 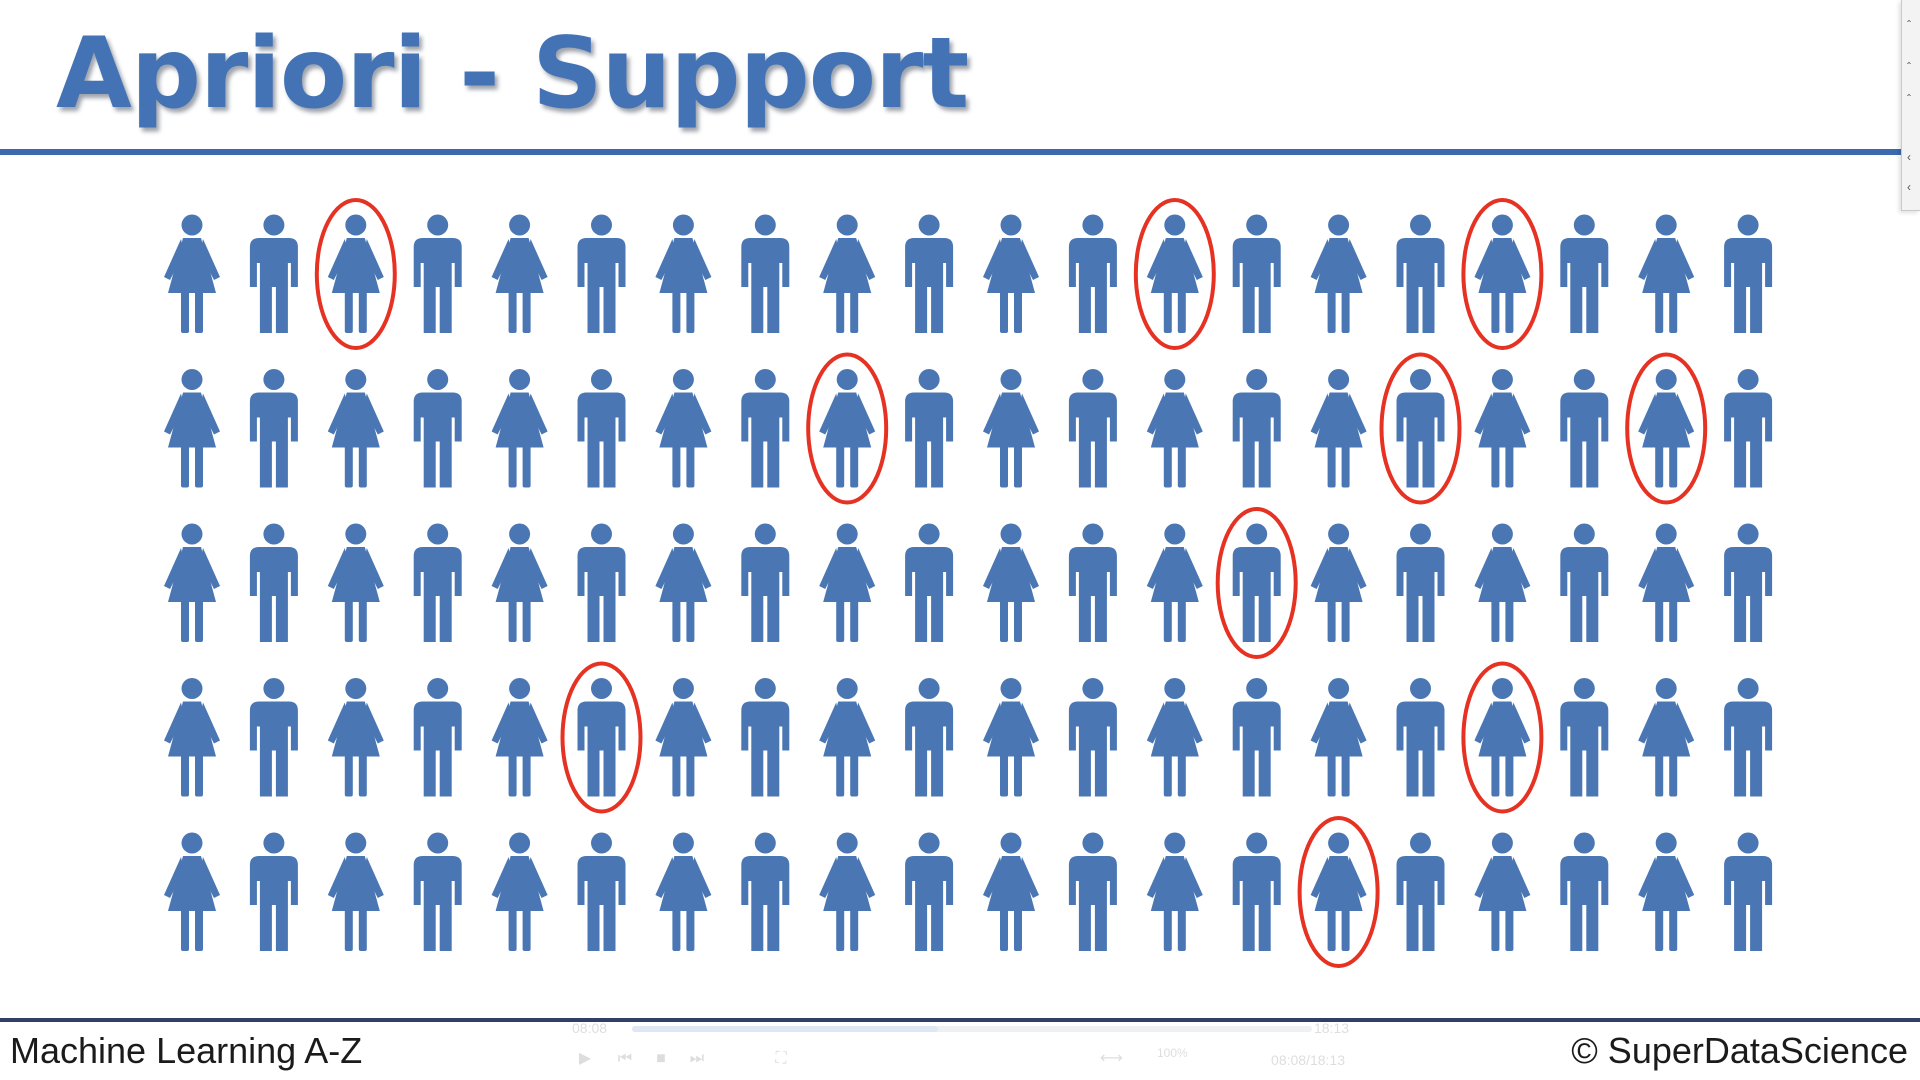 What do you see at coordinates (1111, 1058) in the screenshot?
I see `loop-icon: ⟷` at bounding box center [1111, 1058].